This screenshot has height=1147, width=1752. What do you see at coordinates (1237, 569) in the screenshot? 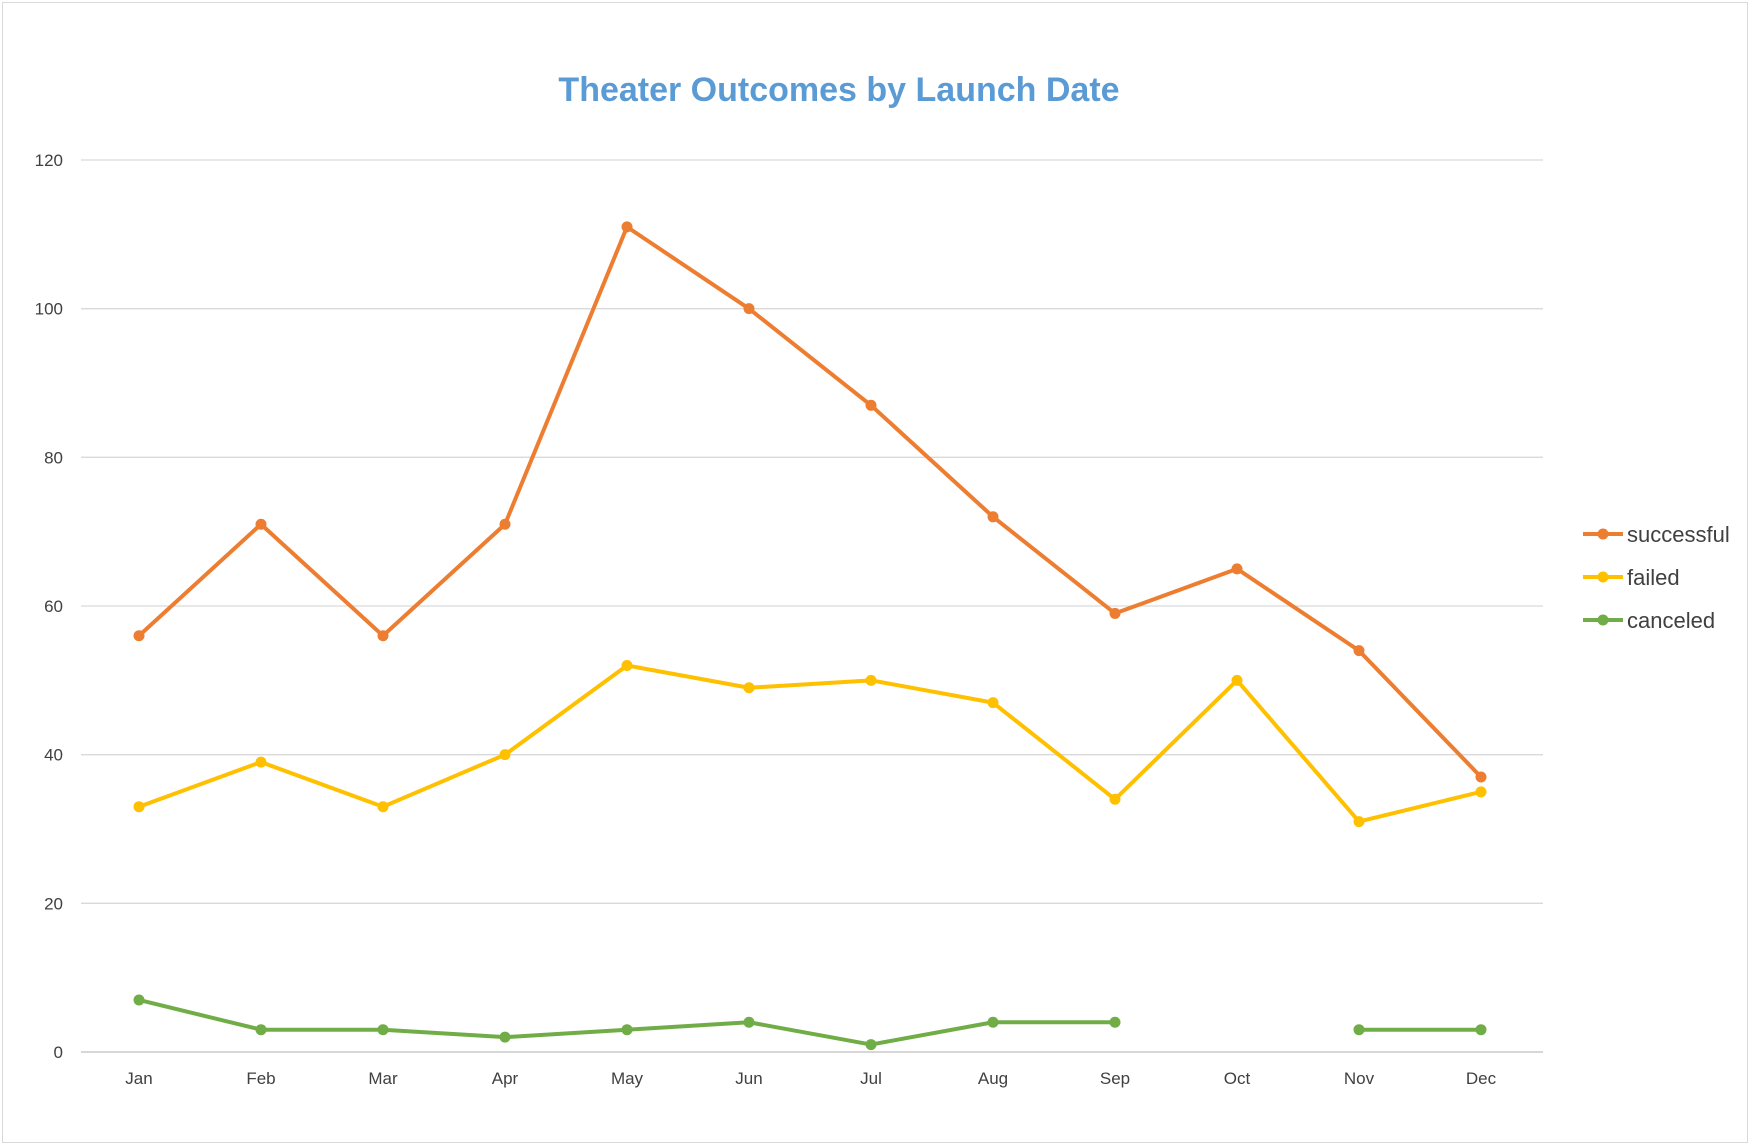
I see `data-point-successful-Oct` at bounding box center [1237, 569].